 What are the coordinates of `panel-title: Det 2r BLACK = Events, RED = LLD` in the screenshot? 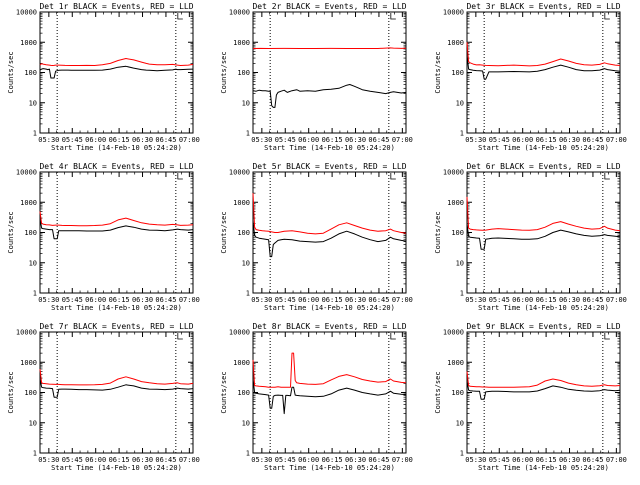 It's located at (329, 6).